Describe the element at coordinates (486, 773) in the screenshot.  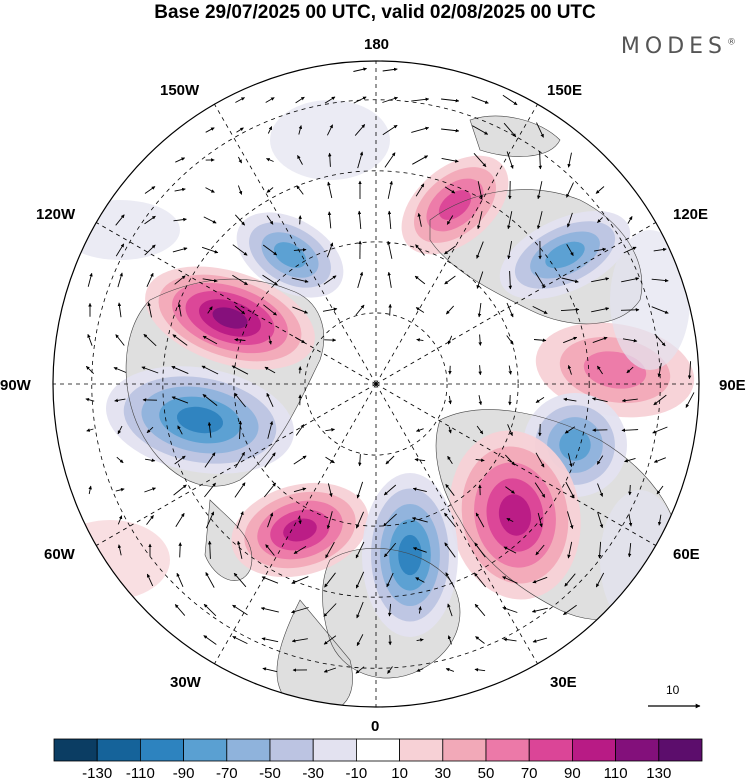
I see `colorbar-tick-label: 50` at that location.